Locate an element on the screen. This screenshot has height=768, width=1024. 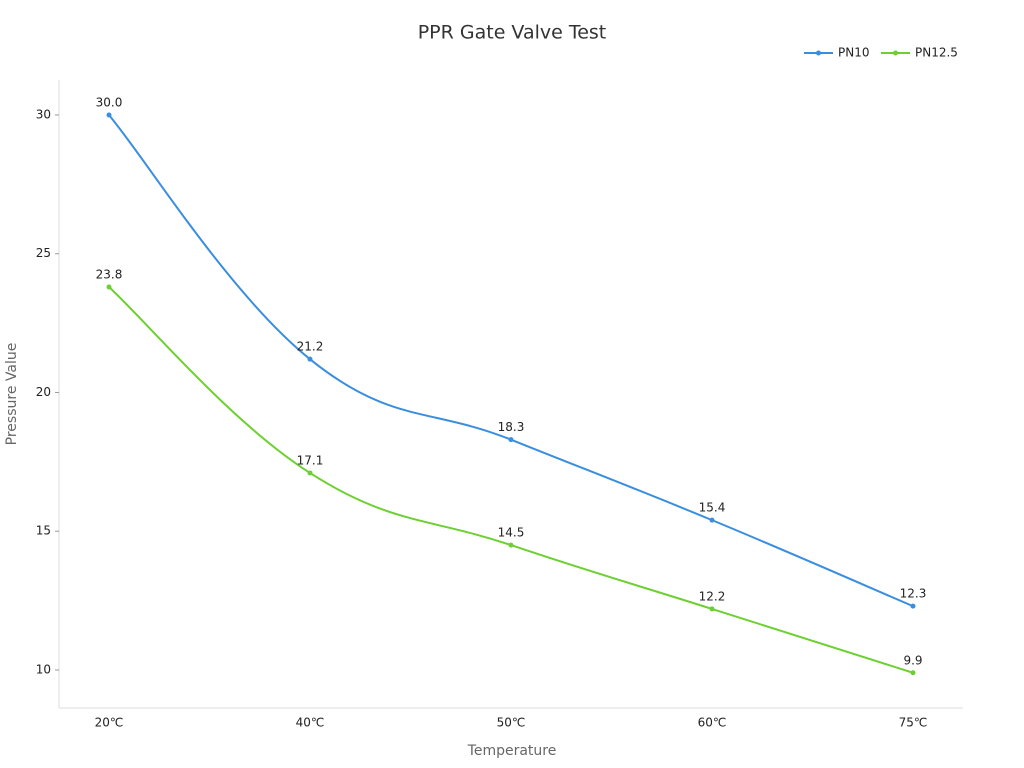
y-tick-label: 15 is located at coordinates (43, 531).